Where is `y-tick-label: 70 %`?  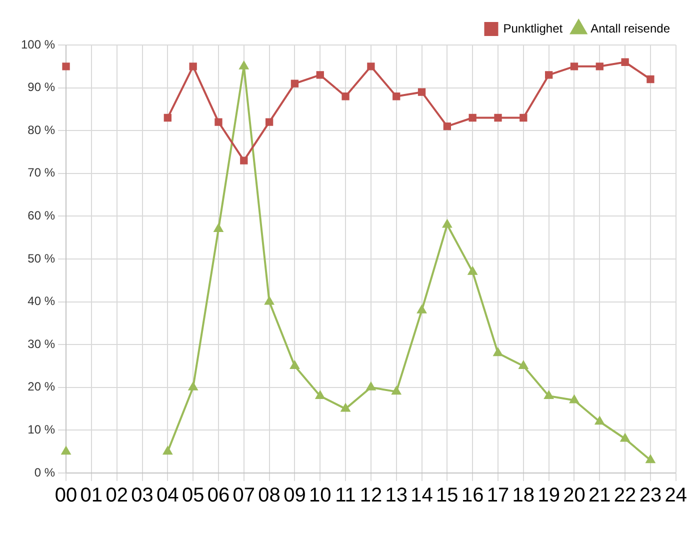 y-tick-label: 70 % is located at coordinates (42, 173).